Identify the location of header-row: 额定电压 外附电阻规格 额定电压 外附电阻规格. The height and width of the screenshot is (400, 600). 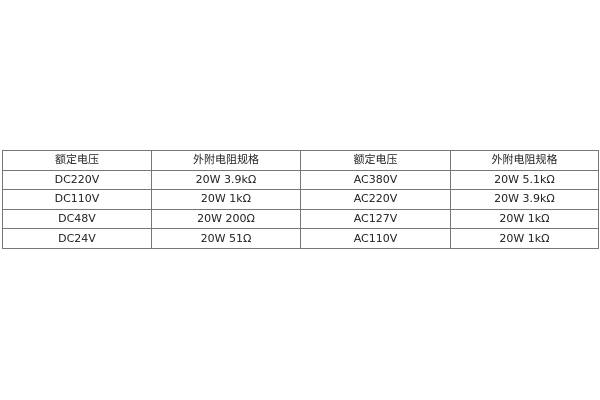
(300, 160).